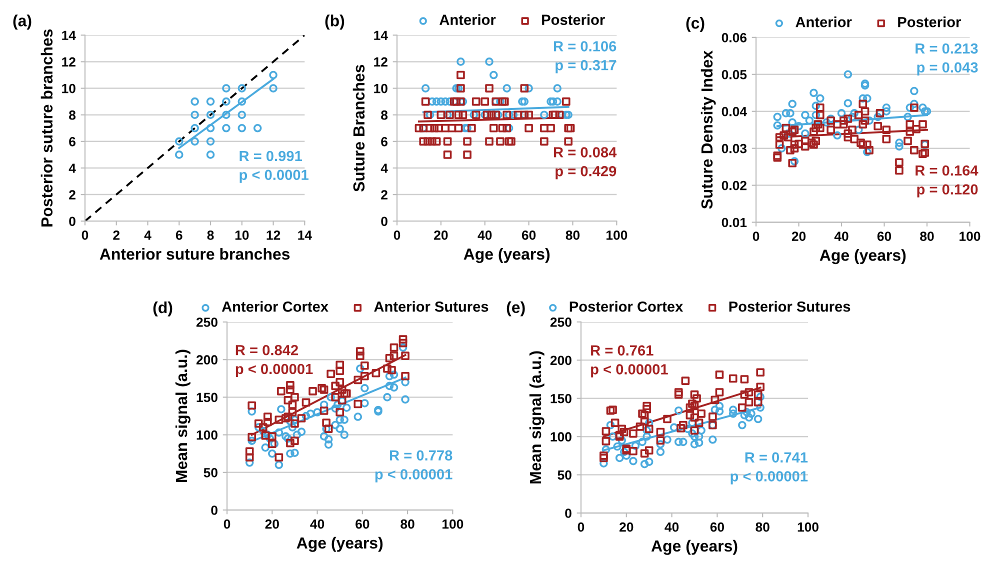  What do you see at coordinates (695, 24) in the screenshot?
I see `chart-title: (c)` at bounding box center [695, 24].